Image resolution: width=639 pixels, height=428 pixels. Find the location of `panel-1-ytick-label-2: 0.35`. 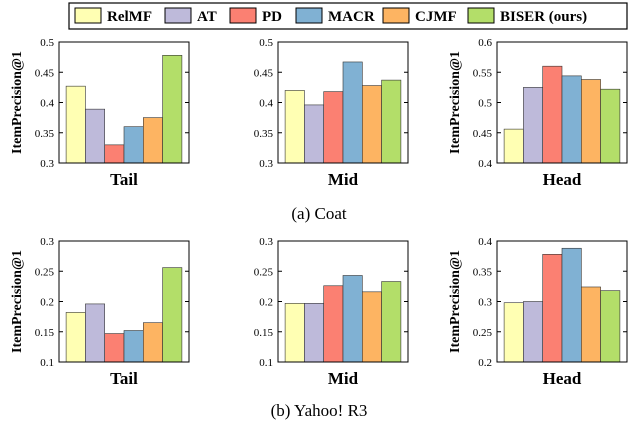

panel-1-ytick-label-2: 0.35 is located at coordinates (45, 134).